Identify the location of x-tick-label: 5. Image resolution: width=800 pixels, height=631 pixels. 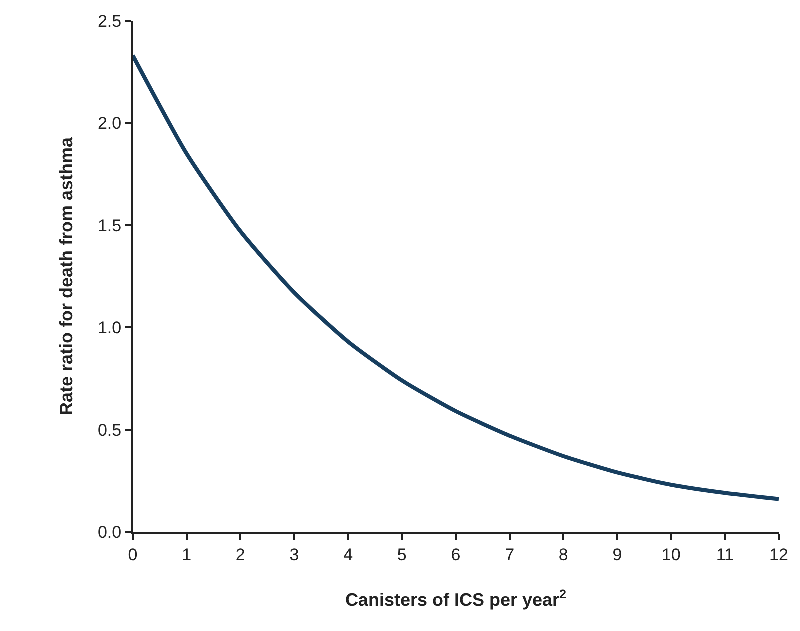
(402, 554).